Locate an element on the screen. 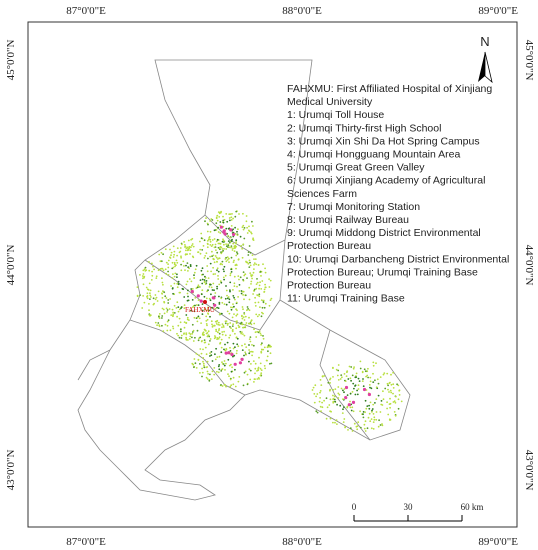 This screenshot has width=538, height=550. district-line is located at coordinates (94, 365).